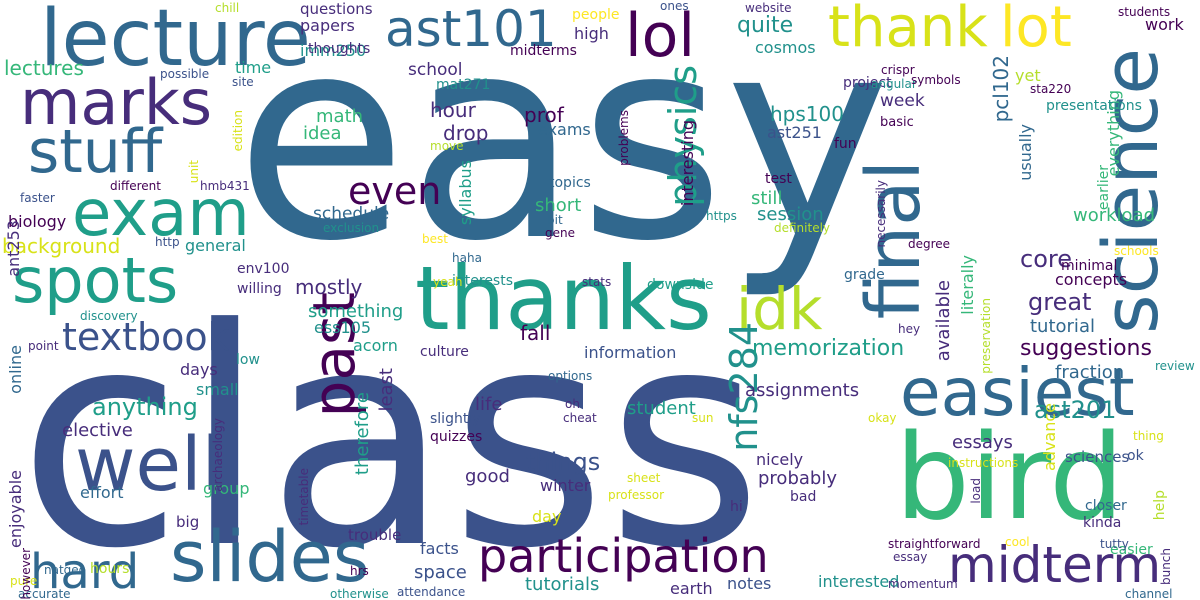  What do you see at coordinates (167, 242) in the screenshot?
I see `word-http: http` at bounding box center [167, 242].